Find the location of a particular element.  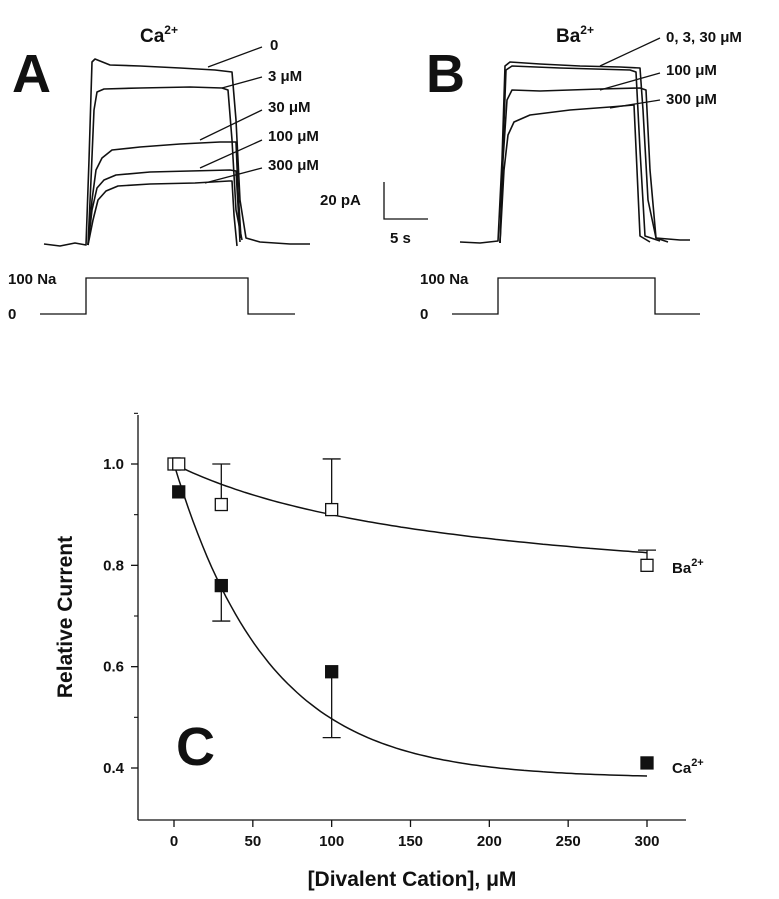

stim-a-high: 100 Na is located at coordinates (32, 279).